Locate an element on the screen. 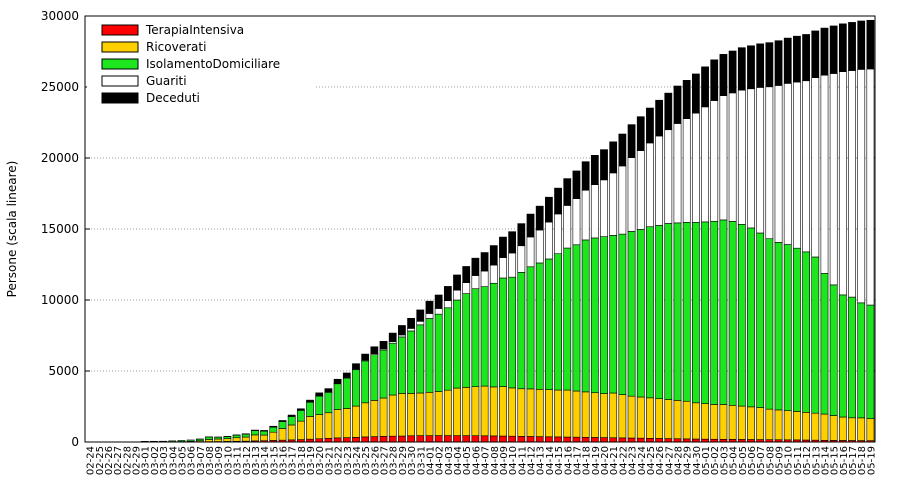 The height and width of the screenshot is (500, 900). x-tick-label: 04-15 is located at coordinates (559, 460).